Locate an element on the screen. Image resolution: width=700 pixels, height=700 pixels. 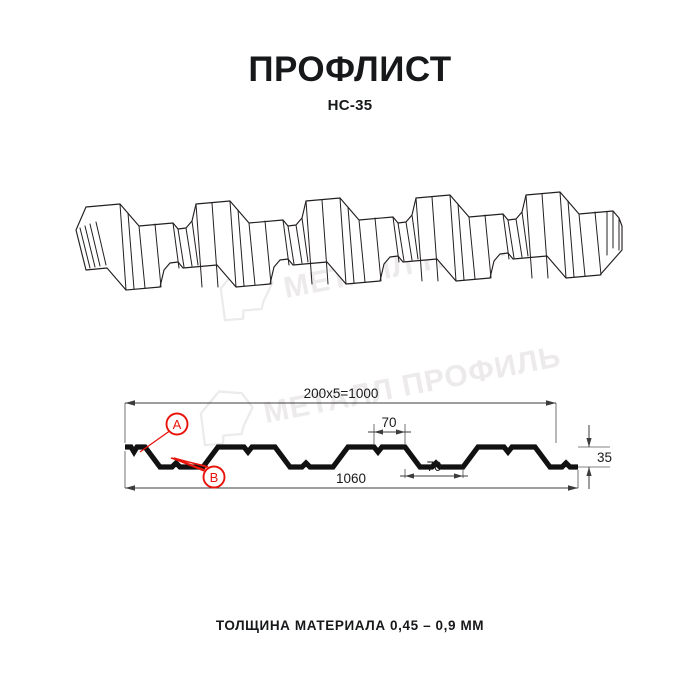
callout-a-label: A is located at coordinates (177, 424).